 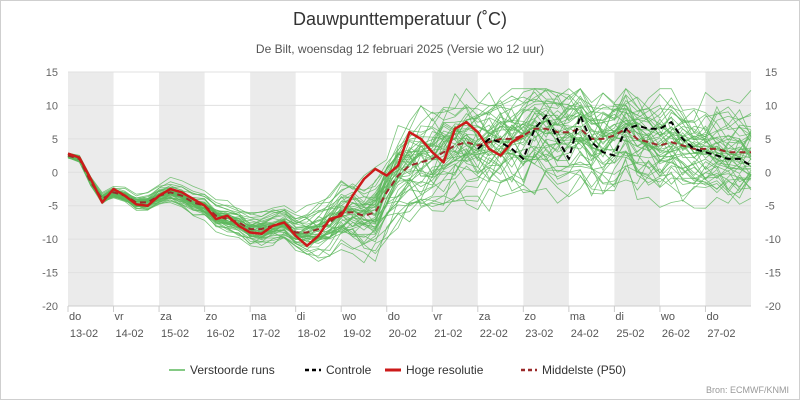 I want to click on y-tick-label-right: -20, so click(x=773, y=307).